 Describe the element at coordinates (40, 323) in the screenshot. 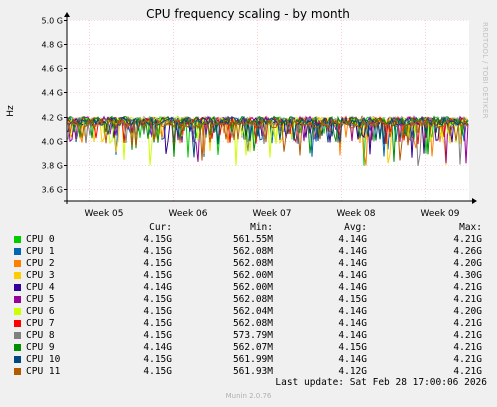

I see `legend-series-name: CPU 7` at that location.